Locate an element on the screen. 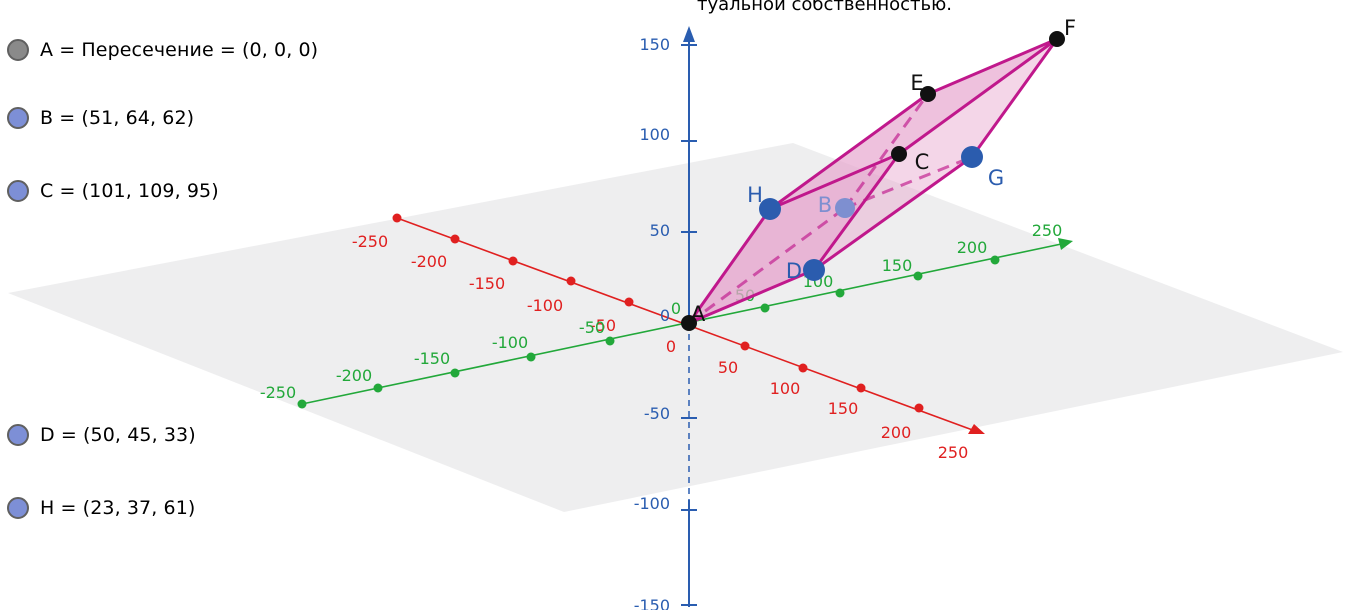 The width and height of the screenshot is (1348, 610). x-axis-tick-label: 250 is located at coordinates (953, 452).